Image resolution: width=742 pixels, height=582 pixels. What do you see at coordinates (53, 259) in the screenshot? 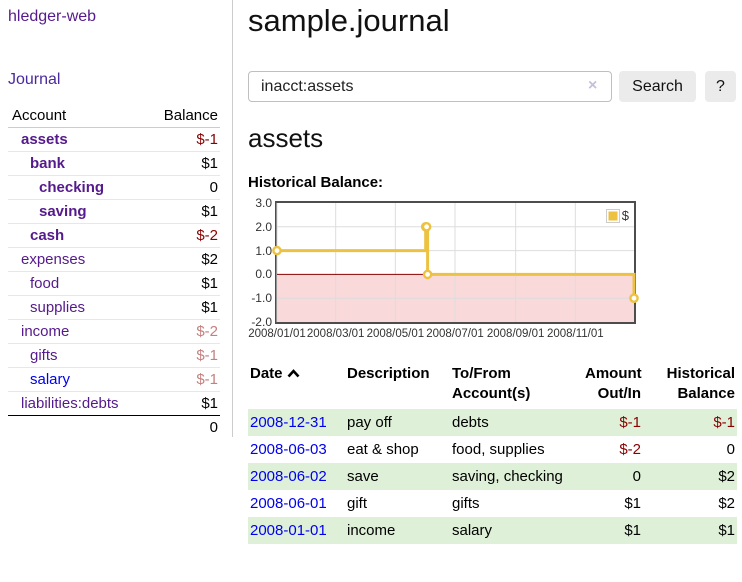
I see `account-link: expenses` at bounding box center [53, 259].